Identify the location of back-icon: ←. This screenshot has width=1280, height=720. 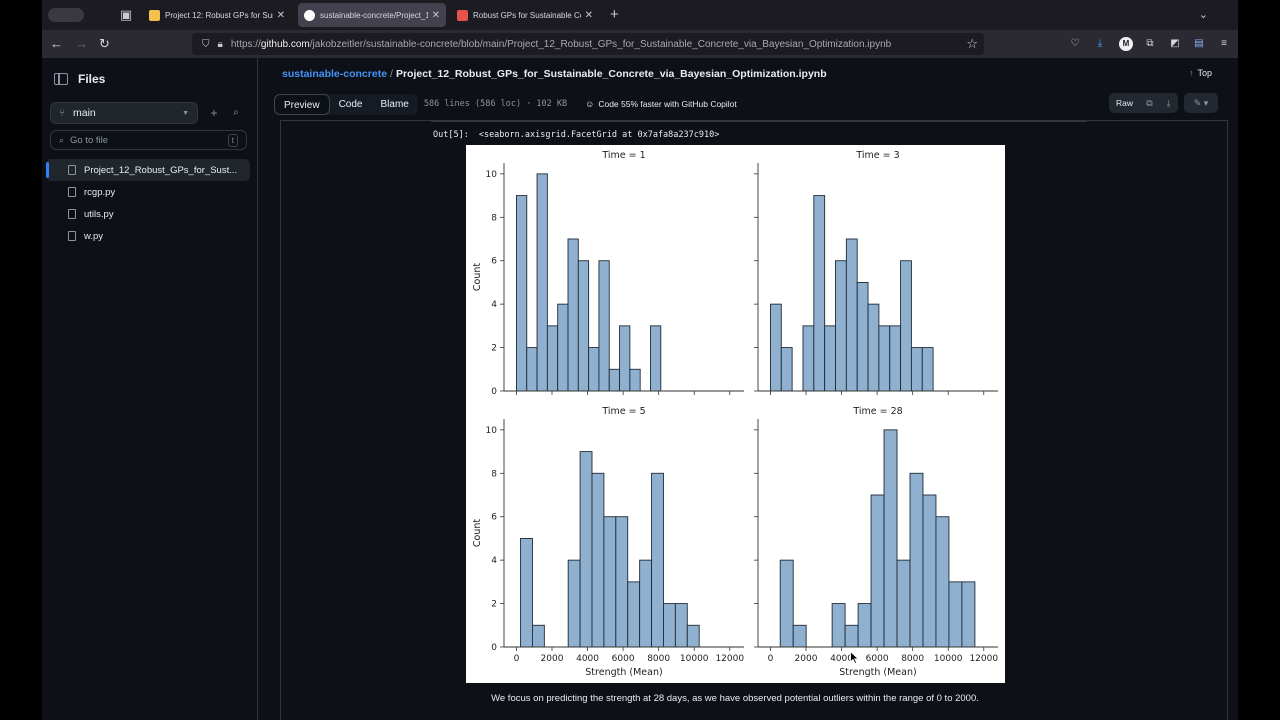
(56, 43).